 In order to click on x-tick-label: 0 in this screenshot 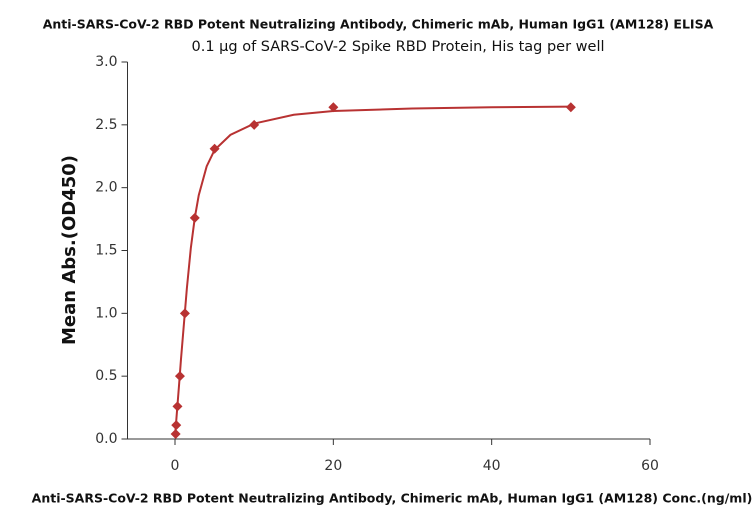, I will do `click(175, 466)`.